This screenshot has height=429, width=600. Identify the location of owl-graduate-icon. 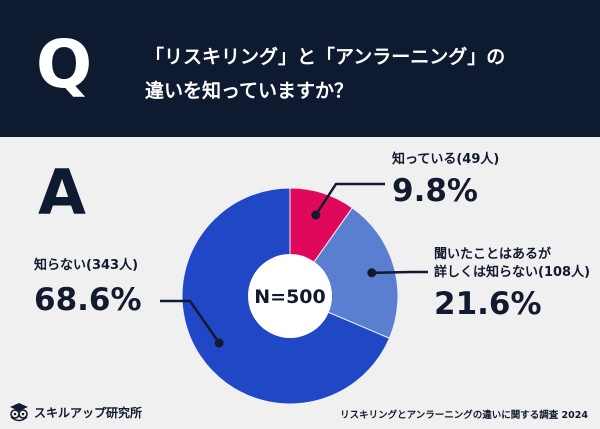
(19, 412).